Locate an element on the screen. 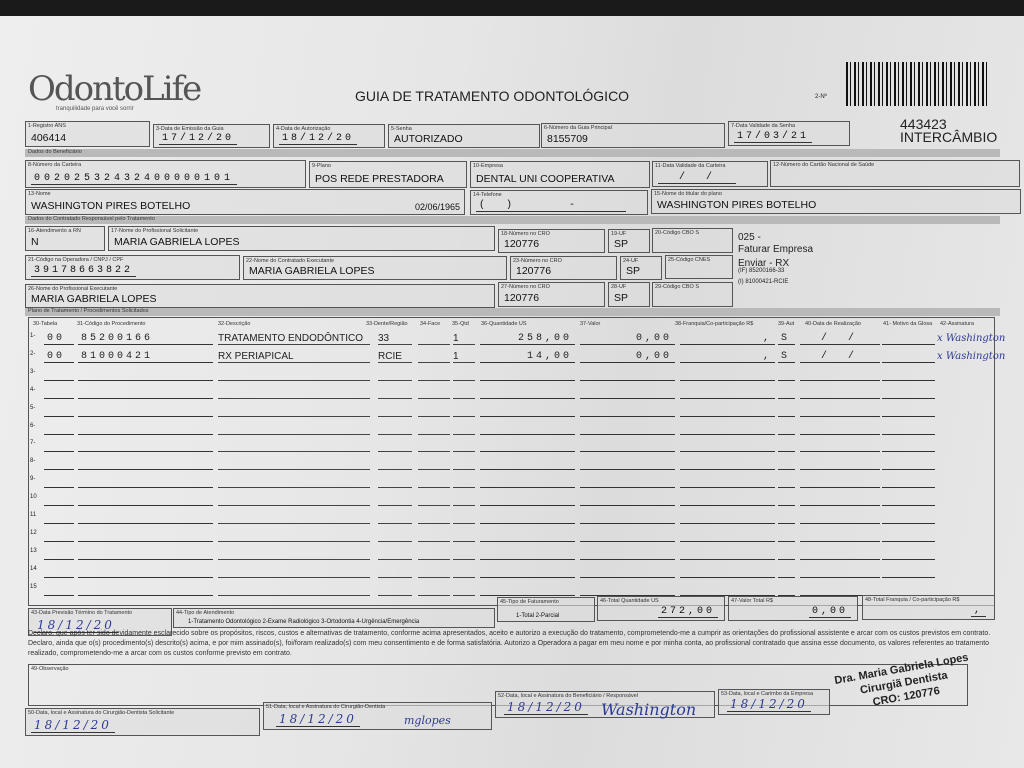 Image resolution: width=1024 pixels, height=768 pixels. procedure-codigo: 81000421 is located at coordinates (145, 357).